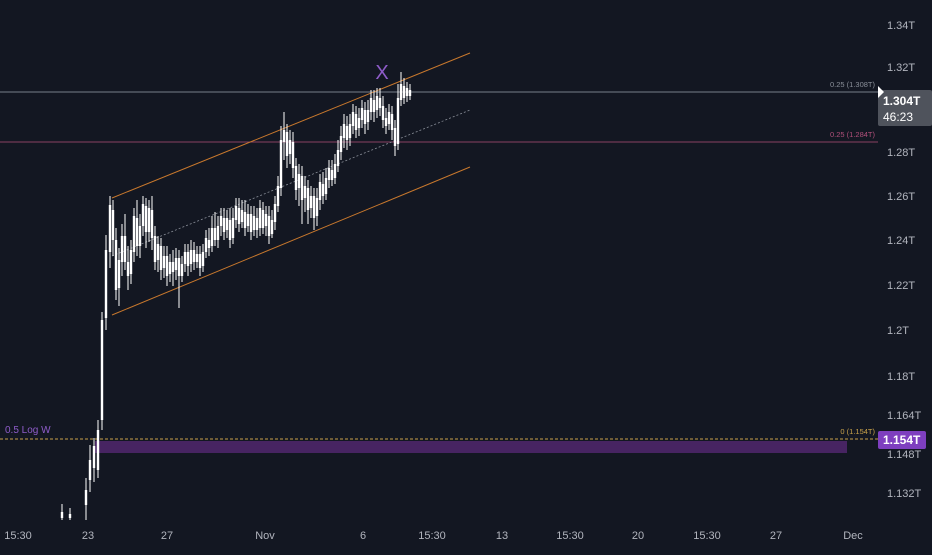 This screenshot has height=555, width=932. What do you see at coordinates (902, 440) in the screenshot?
I see `level-tag-value: 1.154T` at bounding box center [902, 440].